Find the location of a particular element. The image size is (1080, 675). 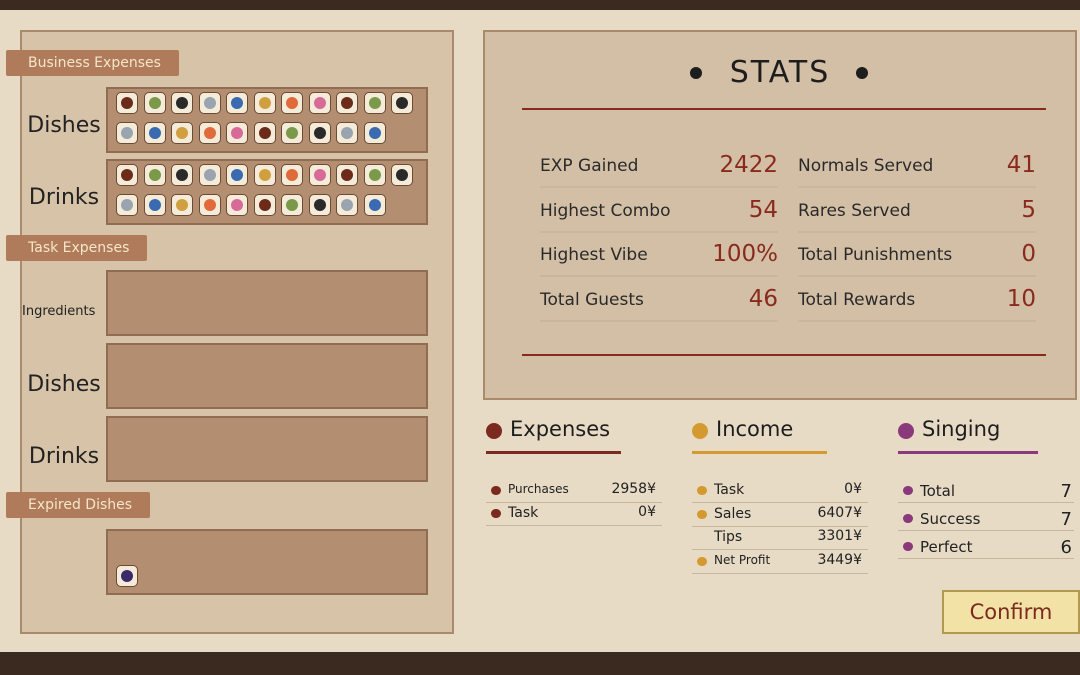

row-value: 3301¥ is located at coordinates (839, 536).